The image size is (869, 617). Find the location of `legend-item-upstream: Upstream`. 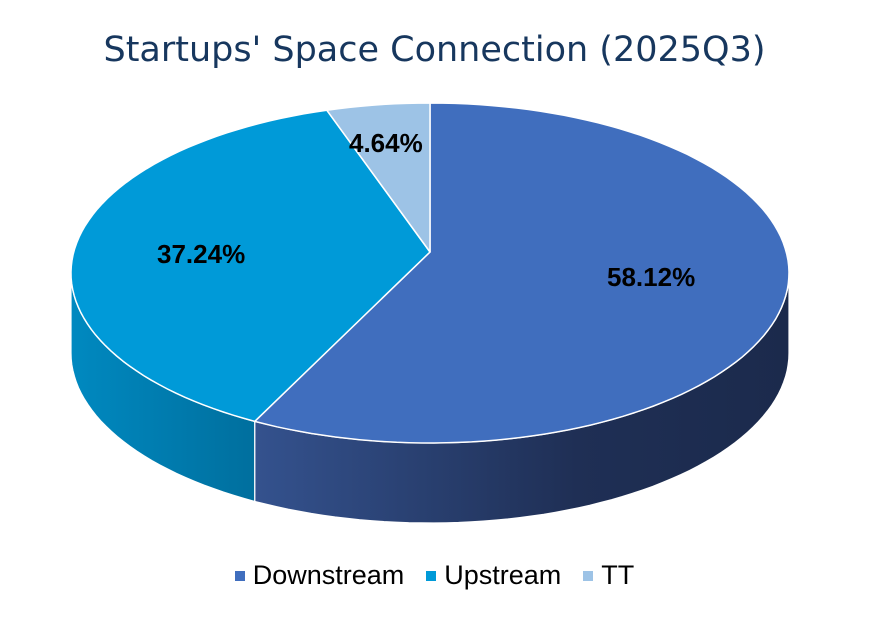

legend-item-upstream: Upstream is located at coordinates (493, 575).